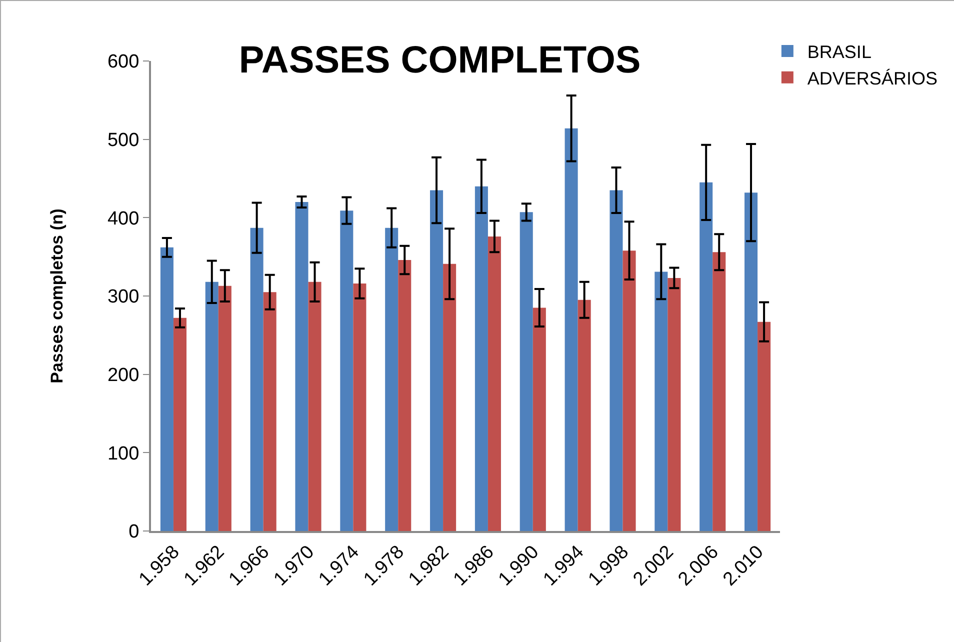 This screenshot has width=954, height=642. What do you see at coordinates (439, 61) in the screenshot?
I see `chart-title: PASSES COMPLETOS` at bounding box center [439, 61].